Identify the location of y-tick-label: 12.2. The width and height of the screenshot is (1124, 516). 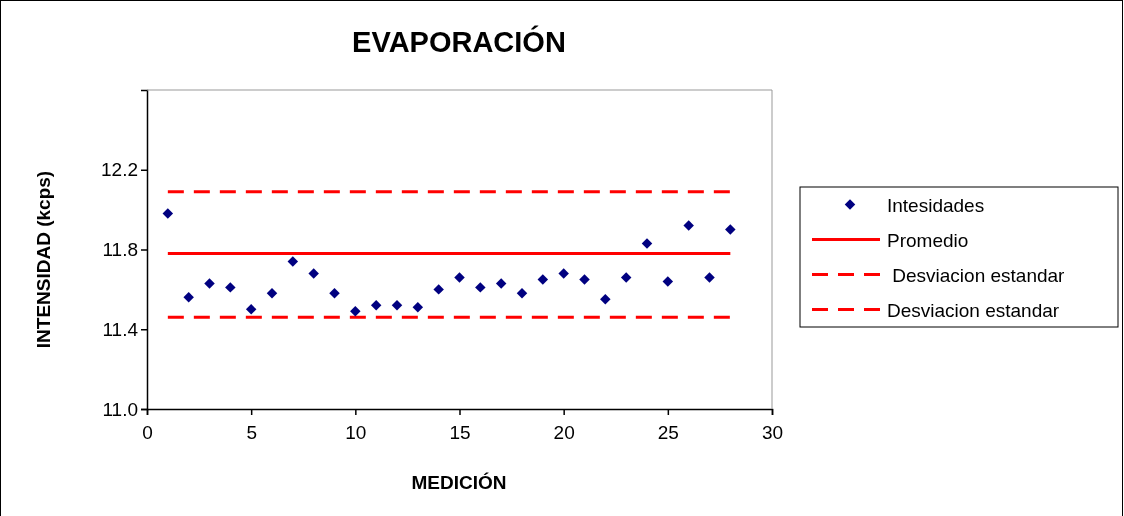
(119, 170).